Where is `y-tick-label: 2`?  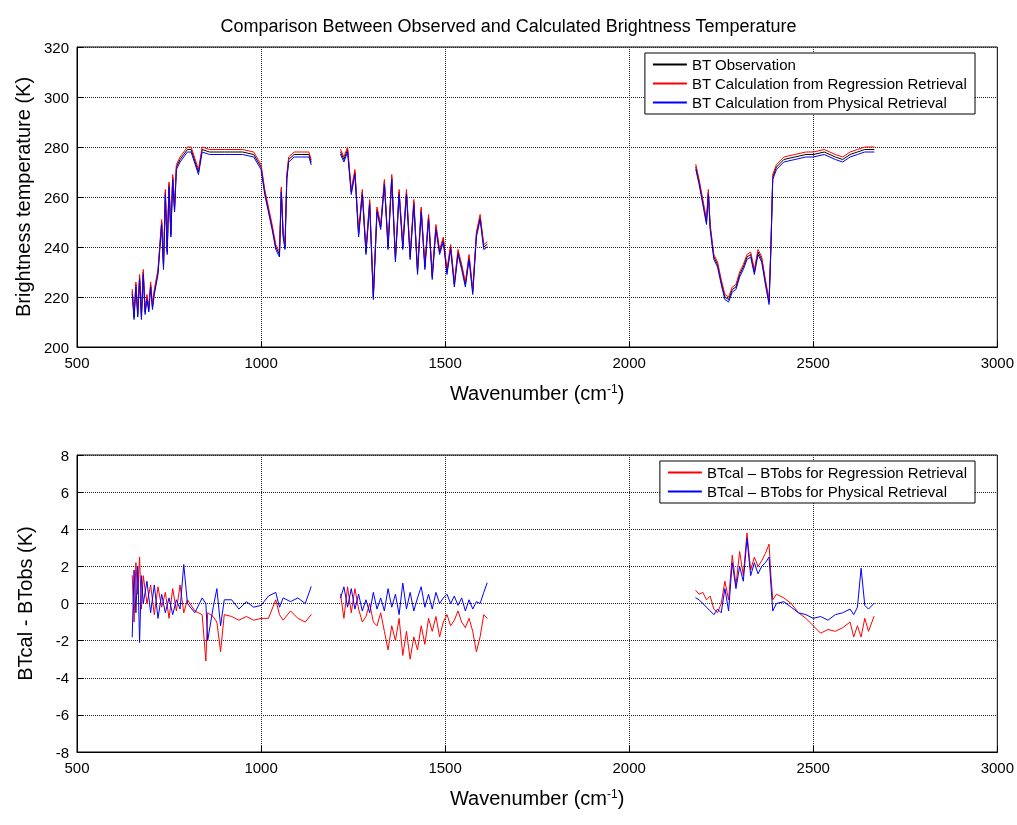
y-tick-label: 2 is located at coordinates (64, 566).